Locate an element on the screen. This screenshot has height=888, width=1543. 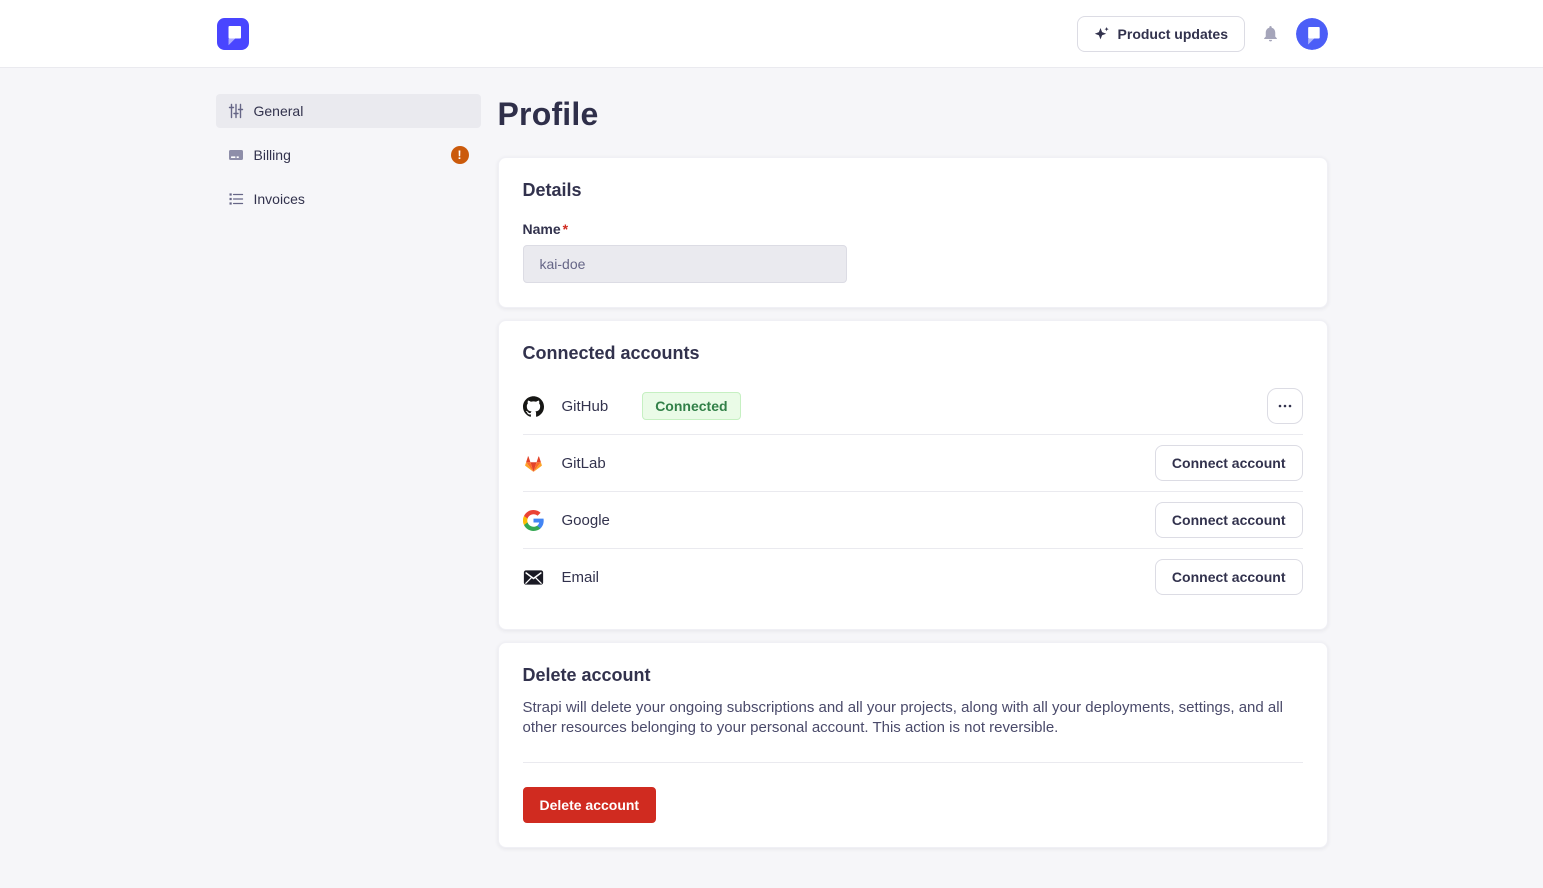
connected-status-badge: Connected is located at coordinates (691, 406).